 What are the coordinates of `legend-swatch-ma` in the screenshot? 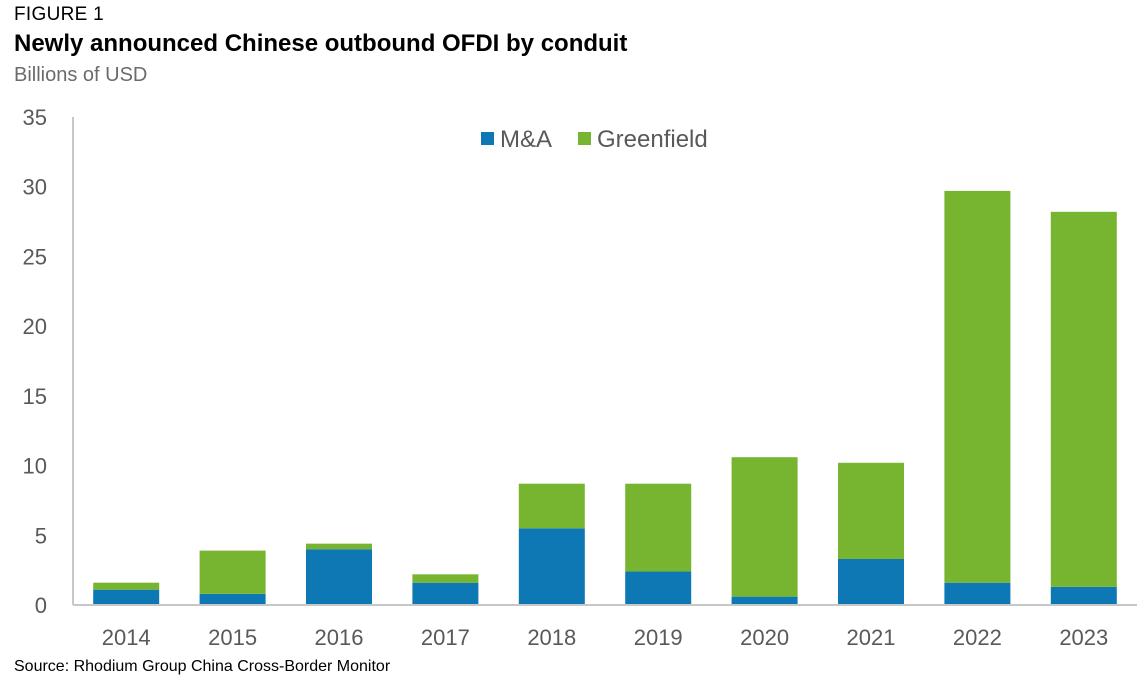 It's located at (487, 138).